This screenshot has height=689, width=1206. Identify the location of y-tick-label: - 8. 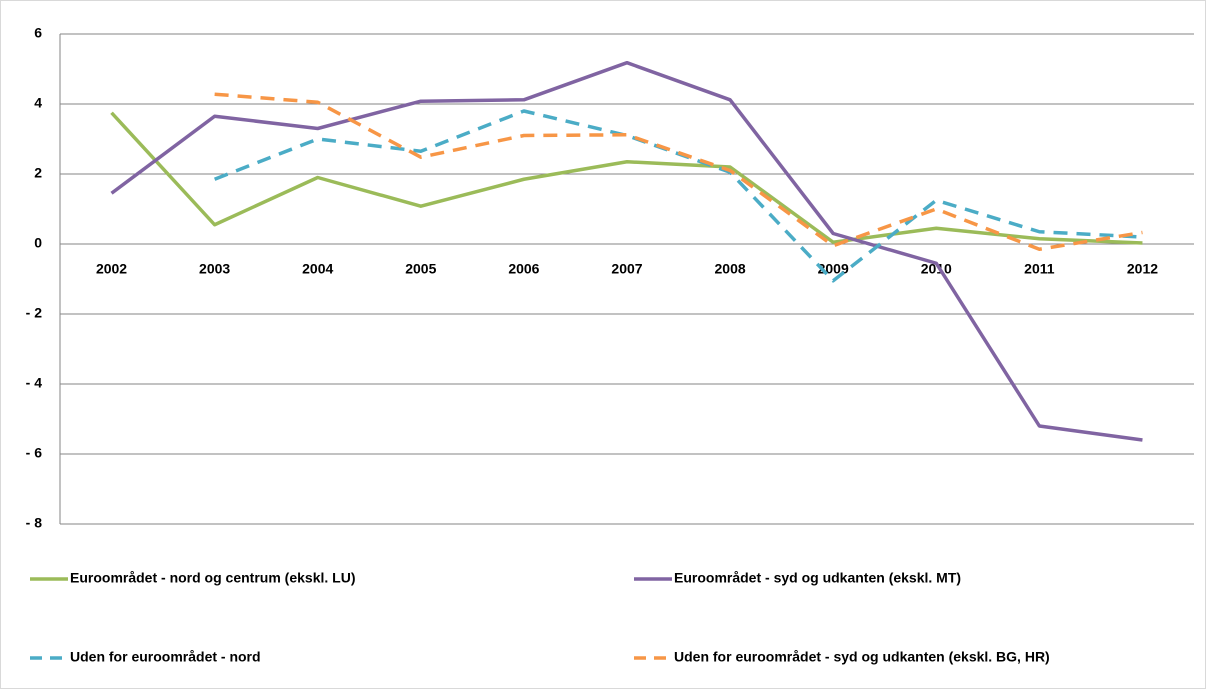
(34, 523).